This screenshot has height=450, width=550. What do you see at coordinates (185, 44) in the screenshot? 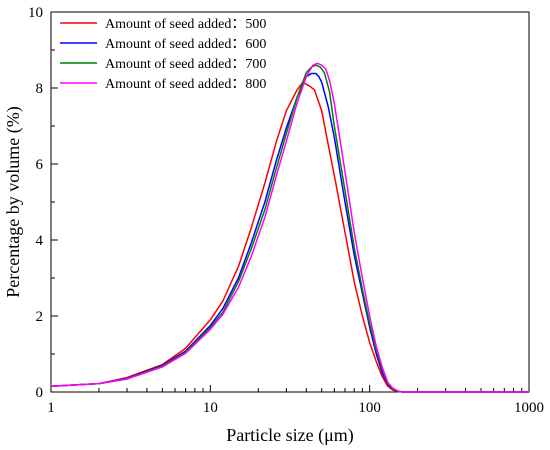
I see `legend-label-2: Amount of seed added：600` at bounding box center [185, 44].